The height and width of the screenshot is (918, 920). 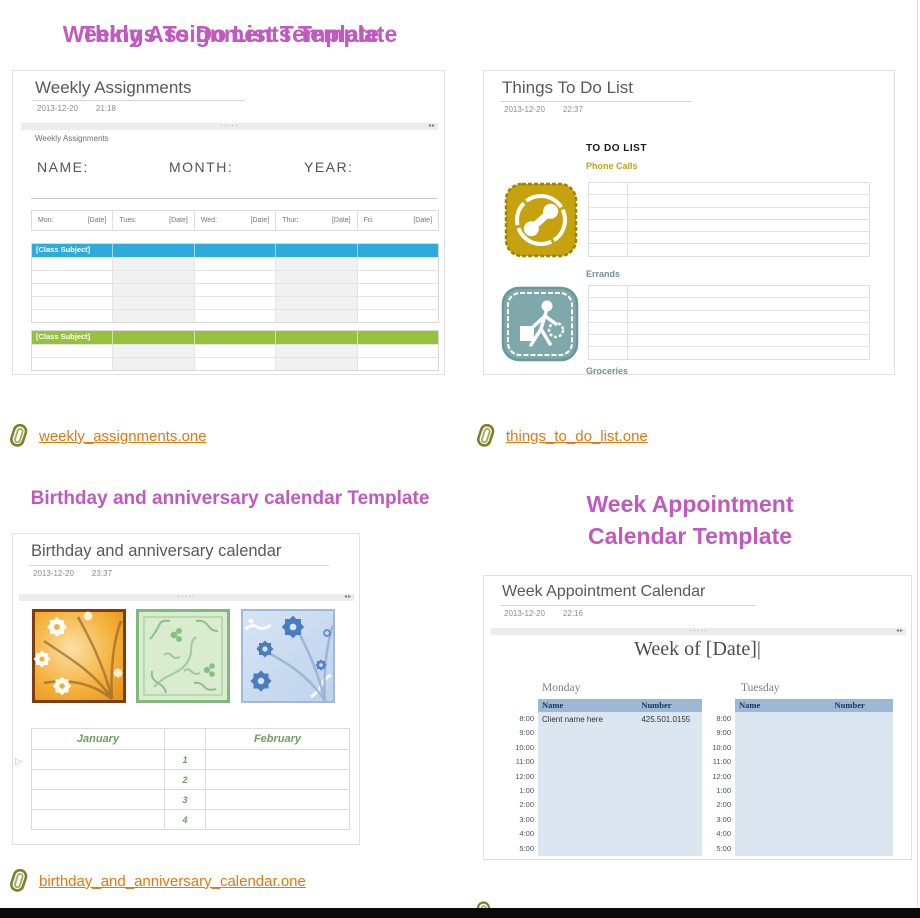 I want to click on day-cell-fri: Fri: [Date], so click(x=398, y=220).